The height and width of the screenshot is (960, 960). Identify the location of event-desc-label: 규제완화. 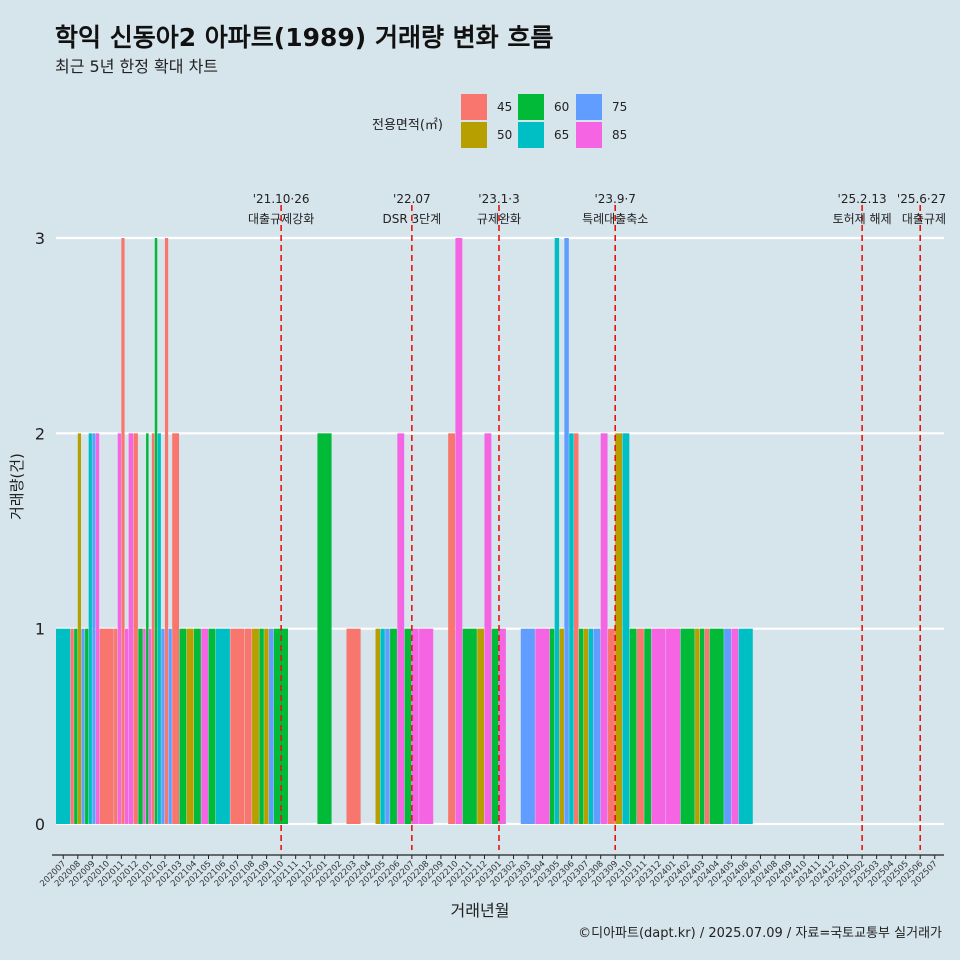
(499, 219).